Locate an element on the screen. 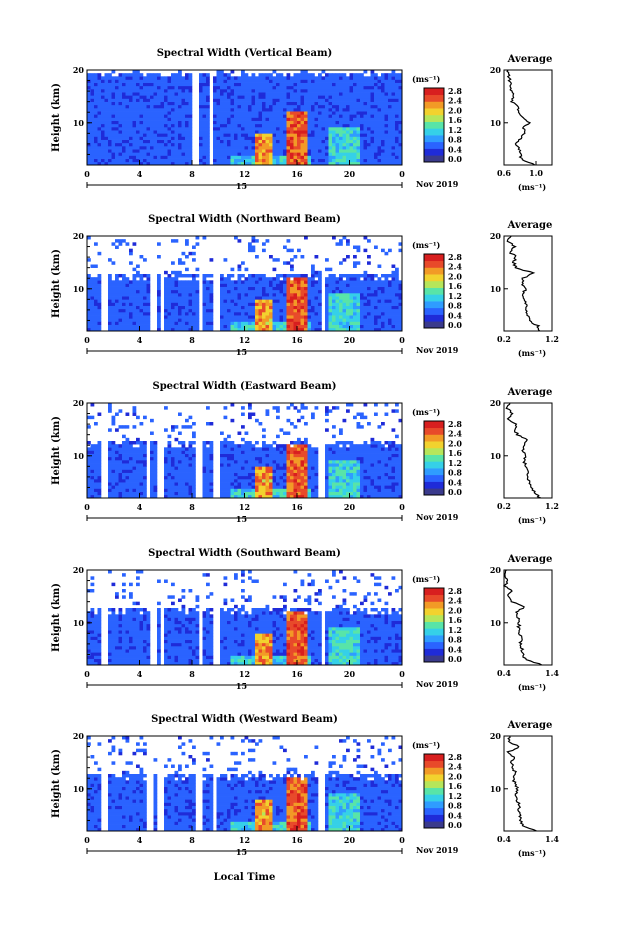 This screenshot has height=929, width=624. colorbar-tick-label: 0.4 is located at coordinates (455, 315).